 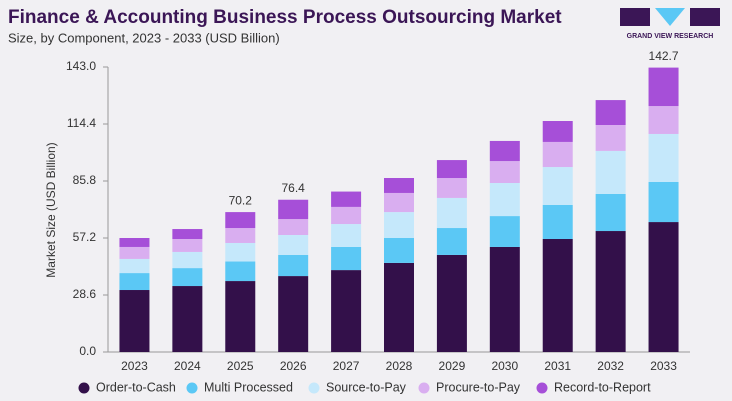 What do you see at coordinates (664, 56) in the screenshot?
I see `total-label: 142.7` at bounding box center [664, 56].